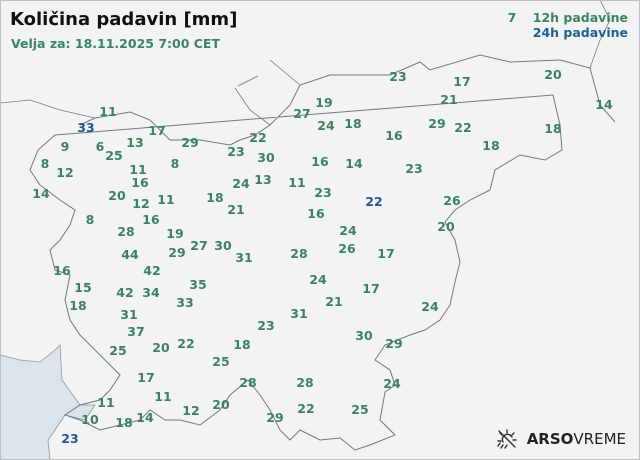 This screenshot has width=640, height=460. What do you see at coordinates (65, 146) in the screenshot?
I see `station-value-12h: 9` at bounding box center [65, 146].